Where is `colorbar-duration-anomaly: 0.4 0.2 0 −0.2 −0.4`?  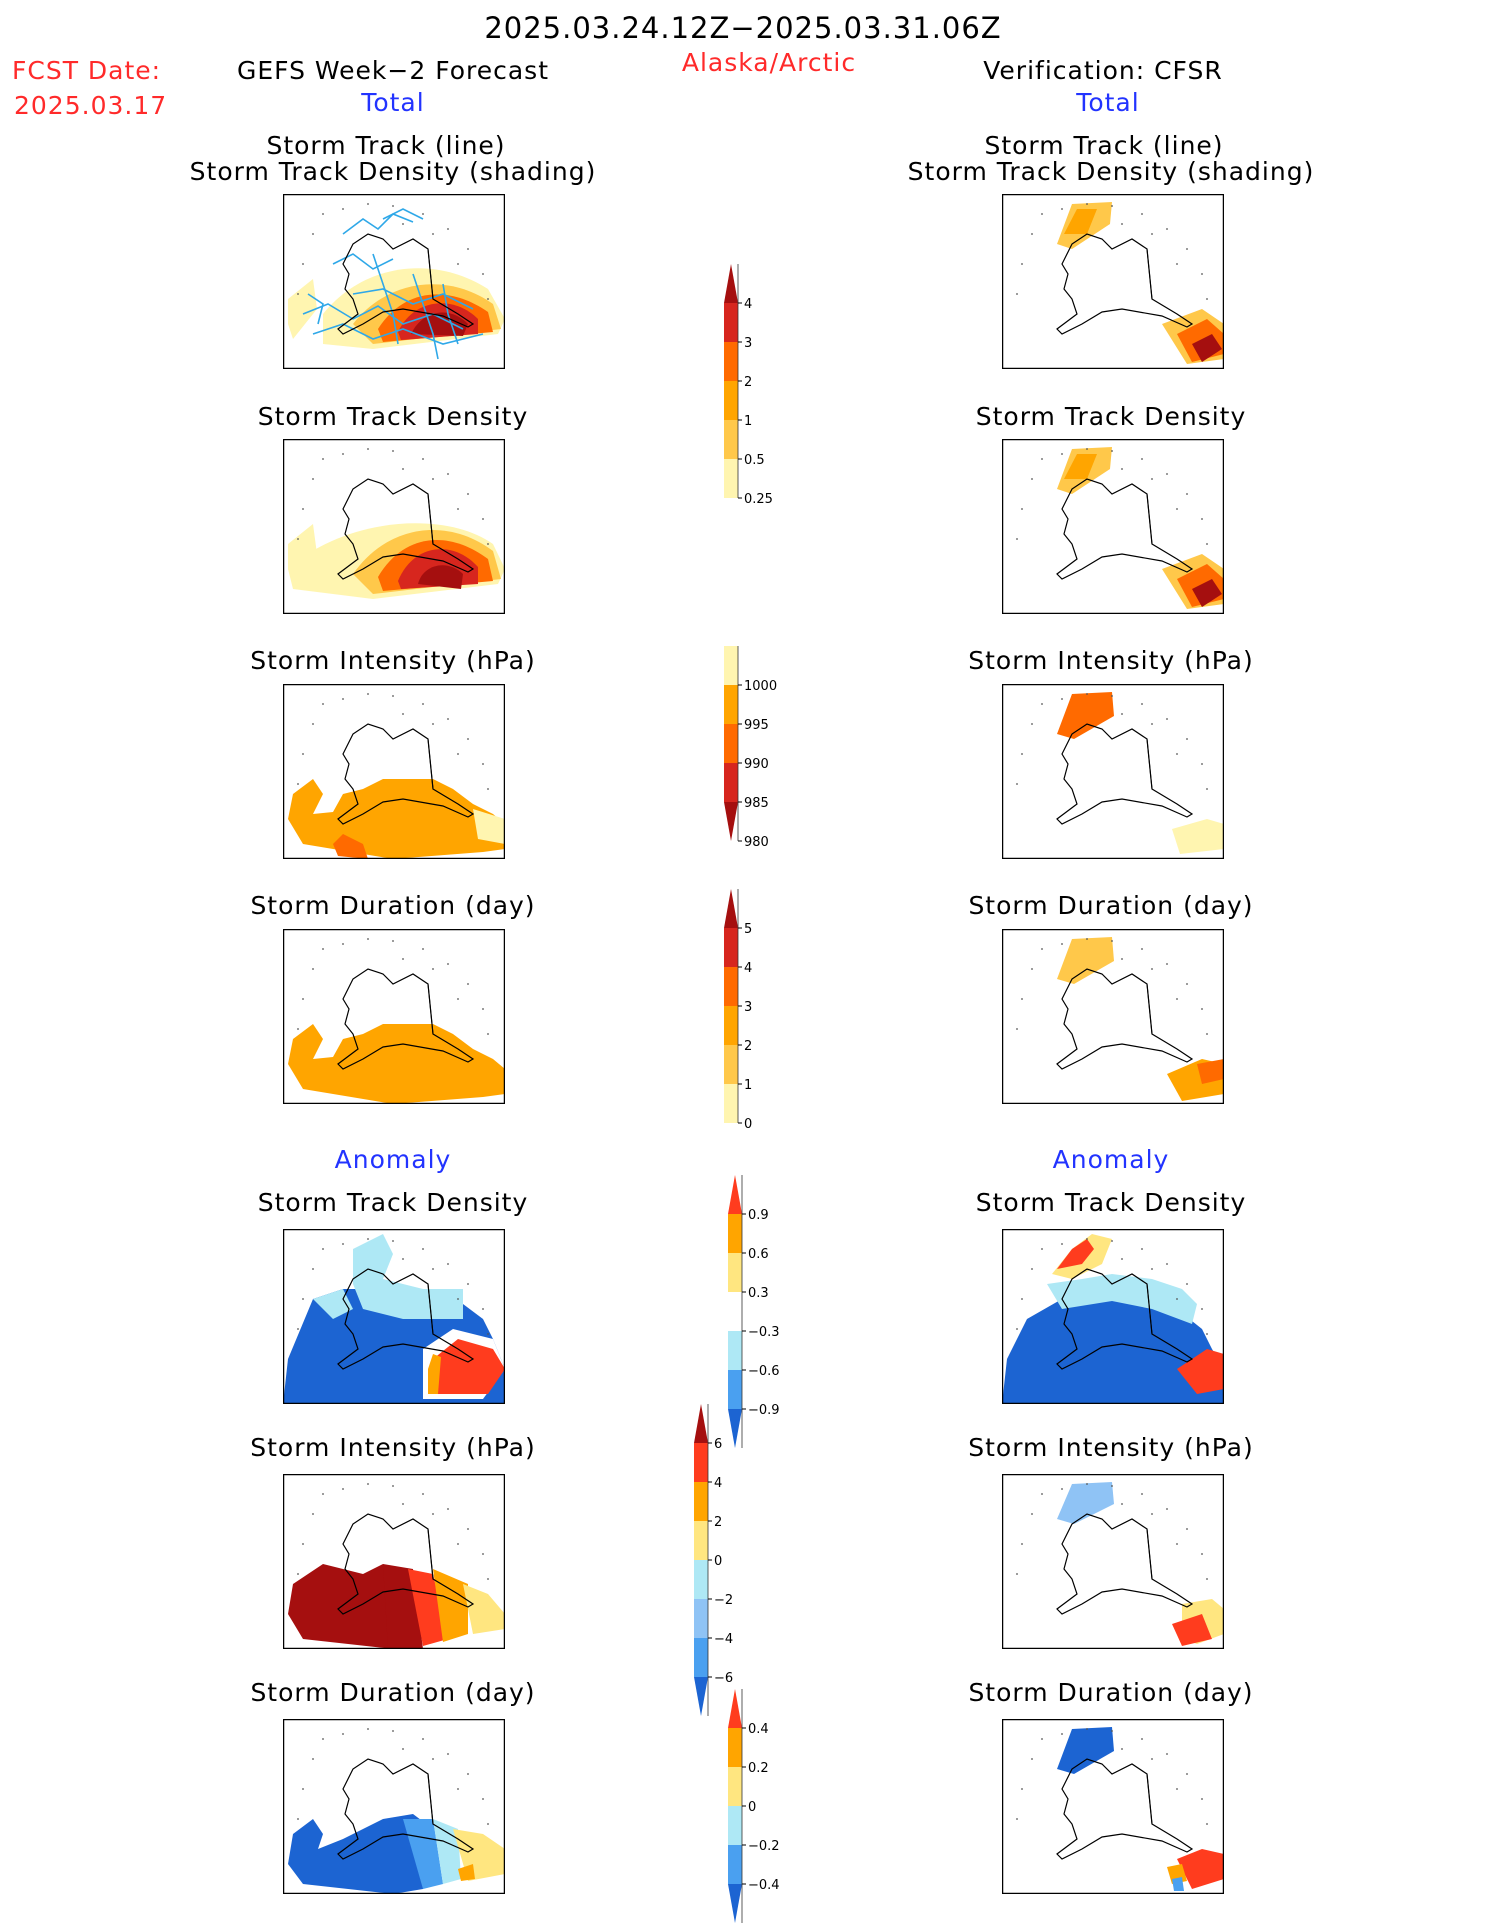
colorbar-duration-anomaly: 0.4 0.2 0 −0.2 −0.4 is located at coordinates (768, 1806).